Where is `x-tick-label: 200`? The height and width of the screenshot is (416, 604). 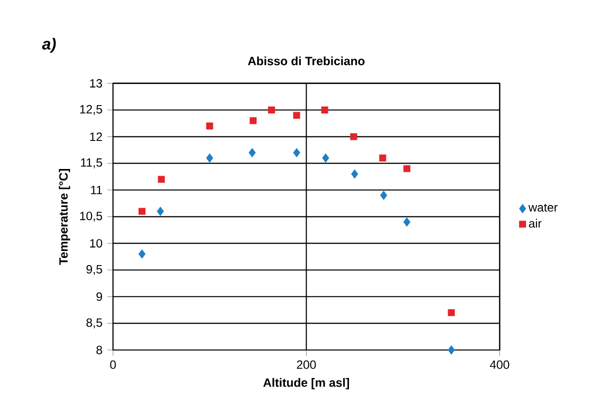 x-tick-label: 200 is located at coordinates (306, 364).